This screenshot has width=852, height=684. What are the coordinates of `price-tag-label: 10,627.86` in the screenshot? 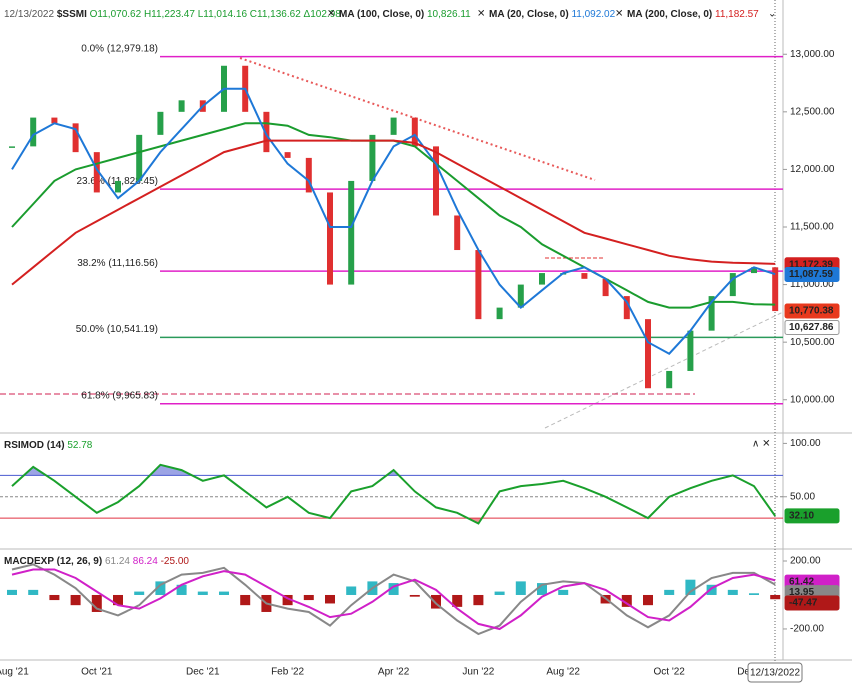 It's located at (811, 327).